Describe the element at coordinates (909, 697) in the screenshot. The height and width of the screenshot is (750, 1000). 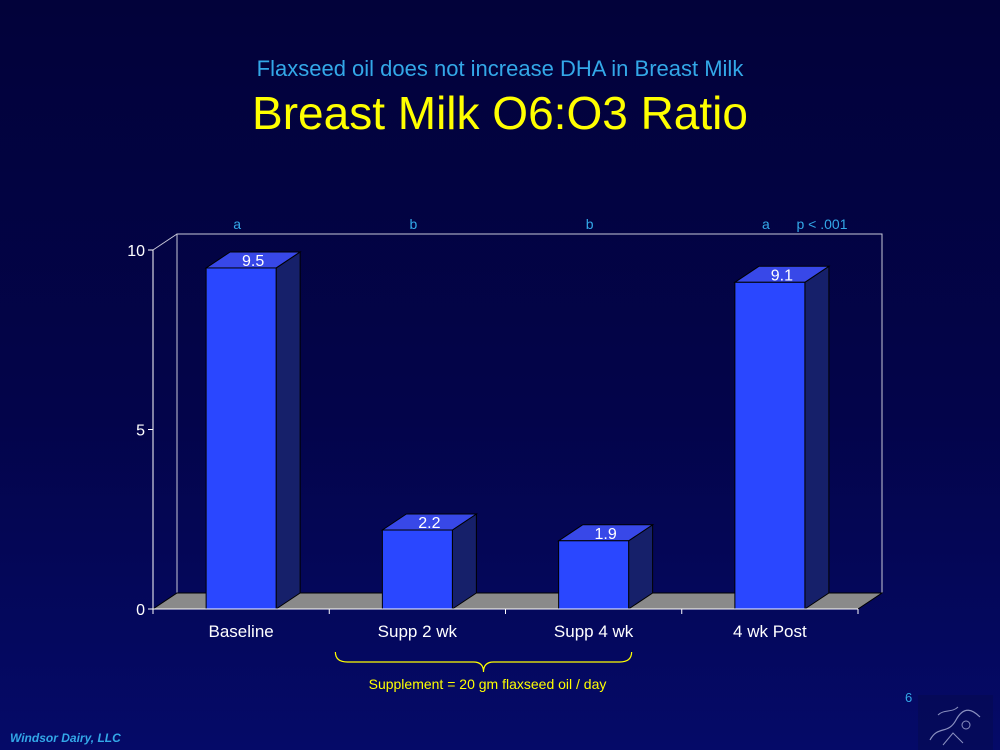
I see `page-number: 6` at that location.